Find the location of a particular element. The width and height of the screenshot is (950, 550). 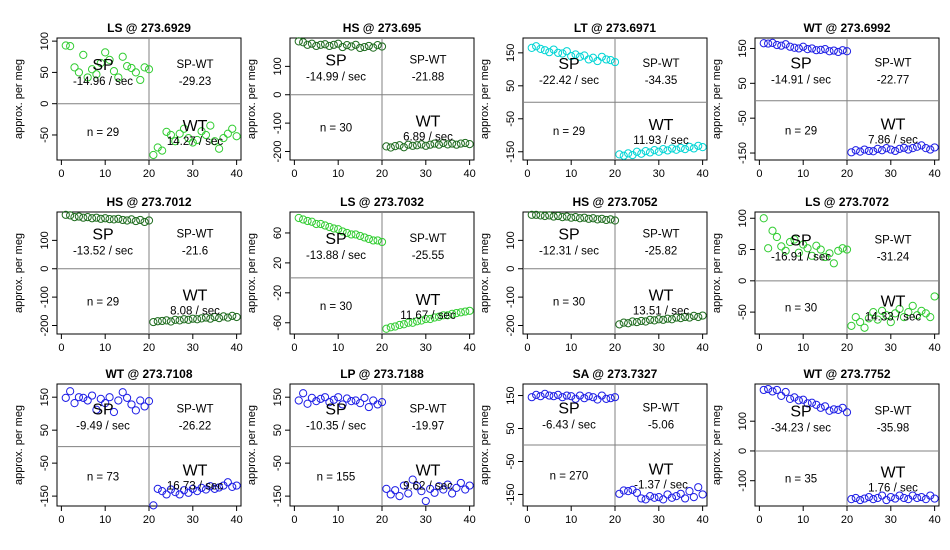

panel-title: LS @ 273.7032 is located at coordinates (382, 202).